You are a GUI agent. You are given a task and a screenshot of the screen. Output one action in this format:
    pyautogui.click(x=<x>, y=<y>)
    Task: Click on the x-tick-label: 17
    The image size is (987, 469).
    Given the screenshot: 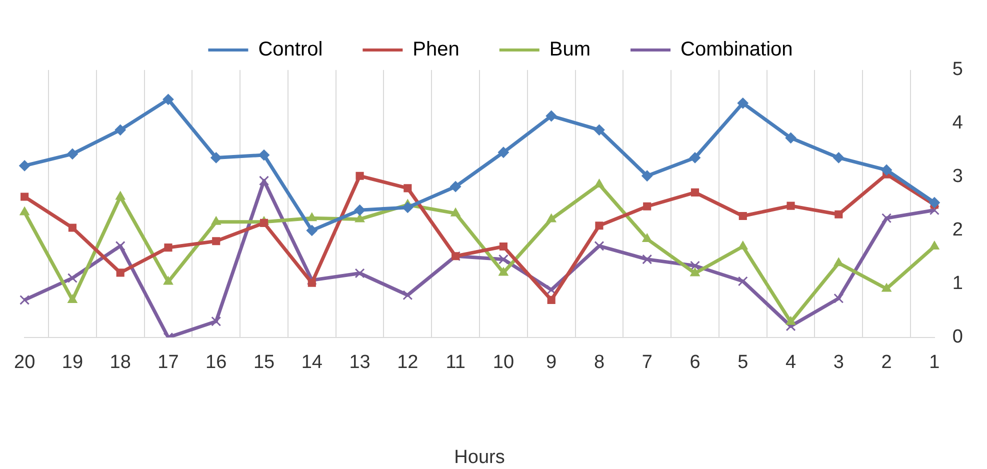 What is the action you would take?
    pyautogui.click(x=168, y=363)
    